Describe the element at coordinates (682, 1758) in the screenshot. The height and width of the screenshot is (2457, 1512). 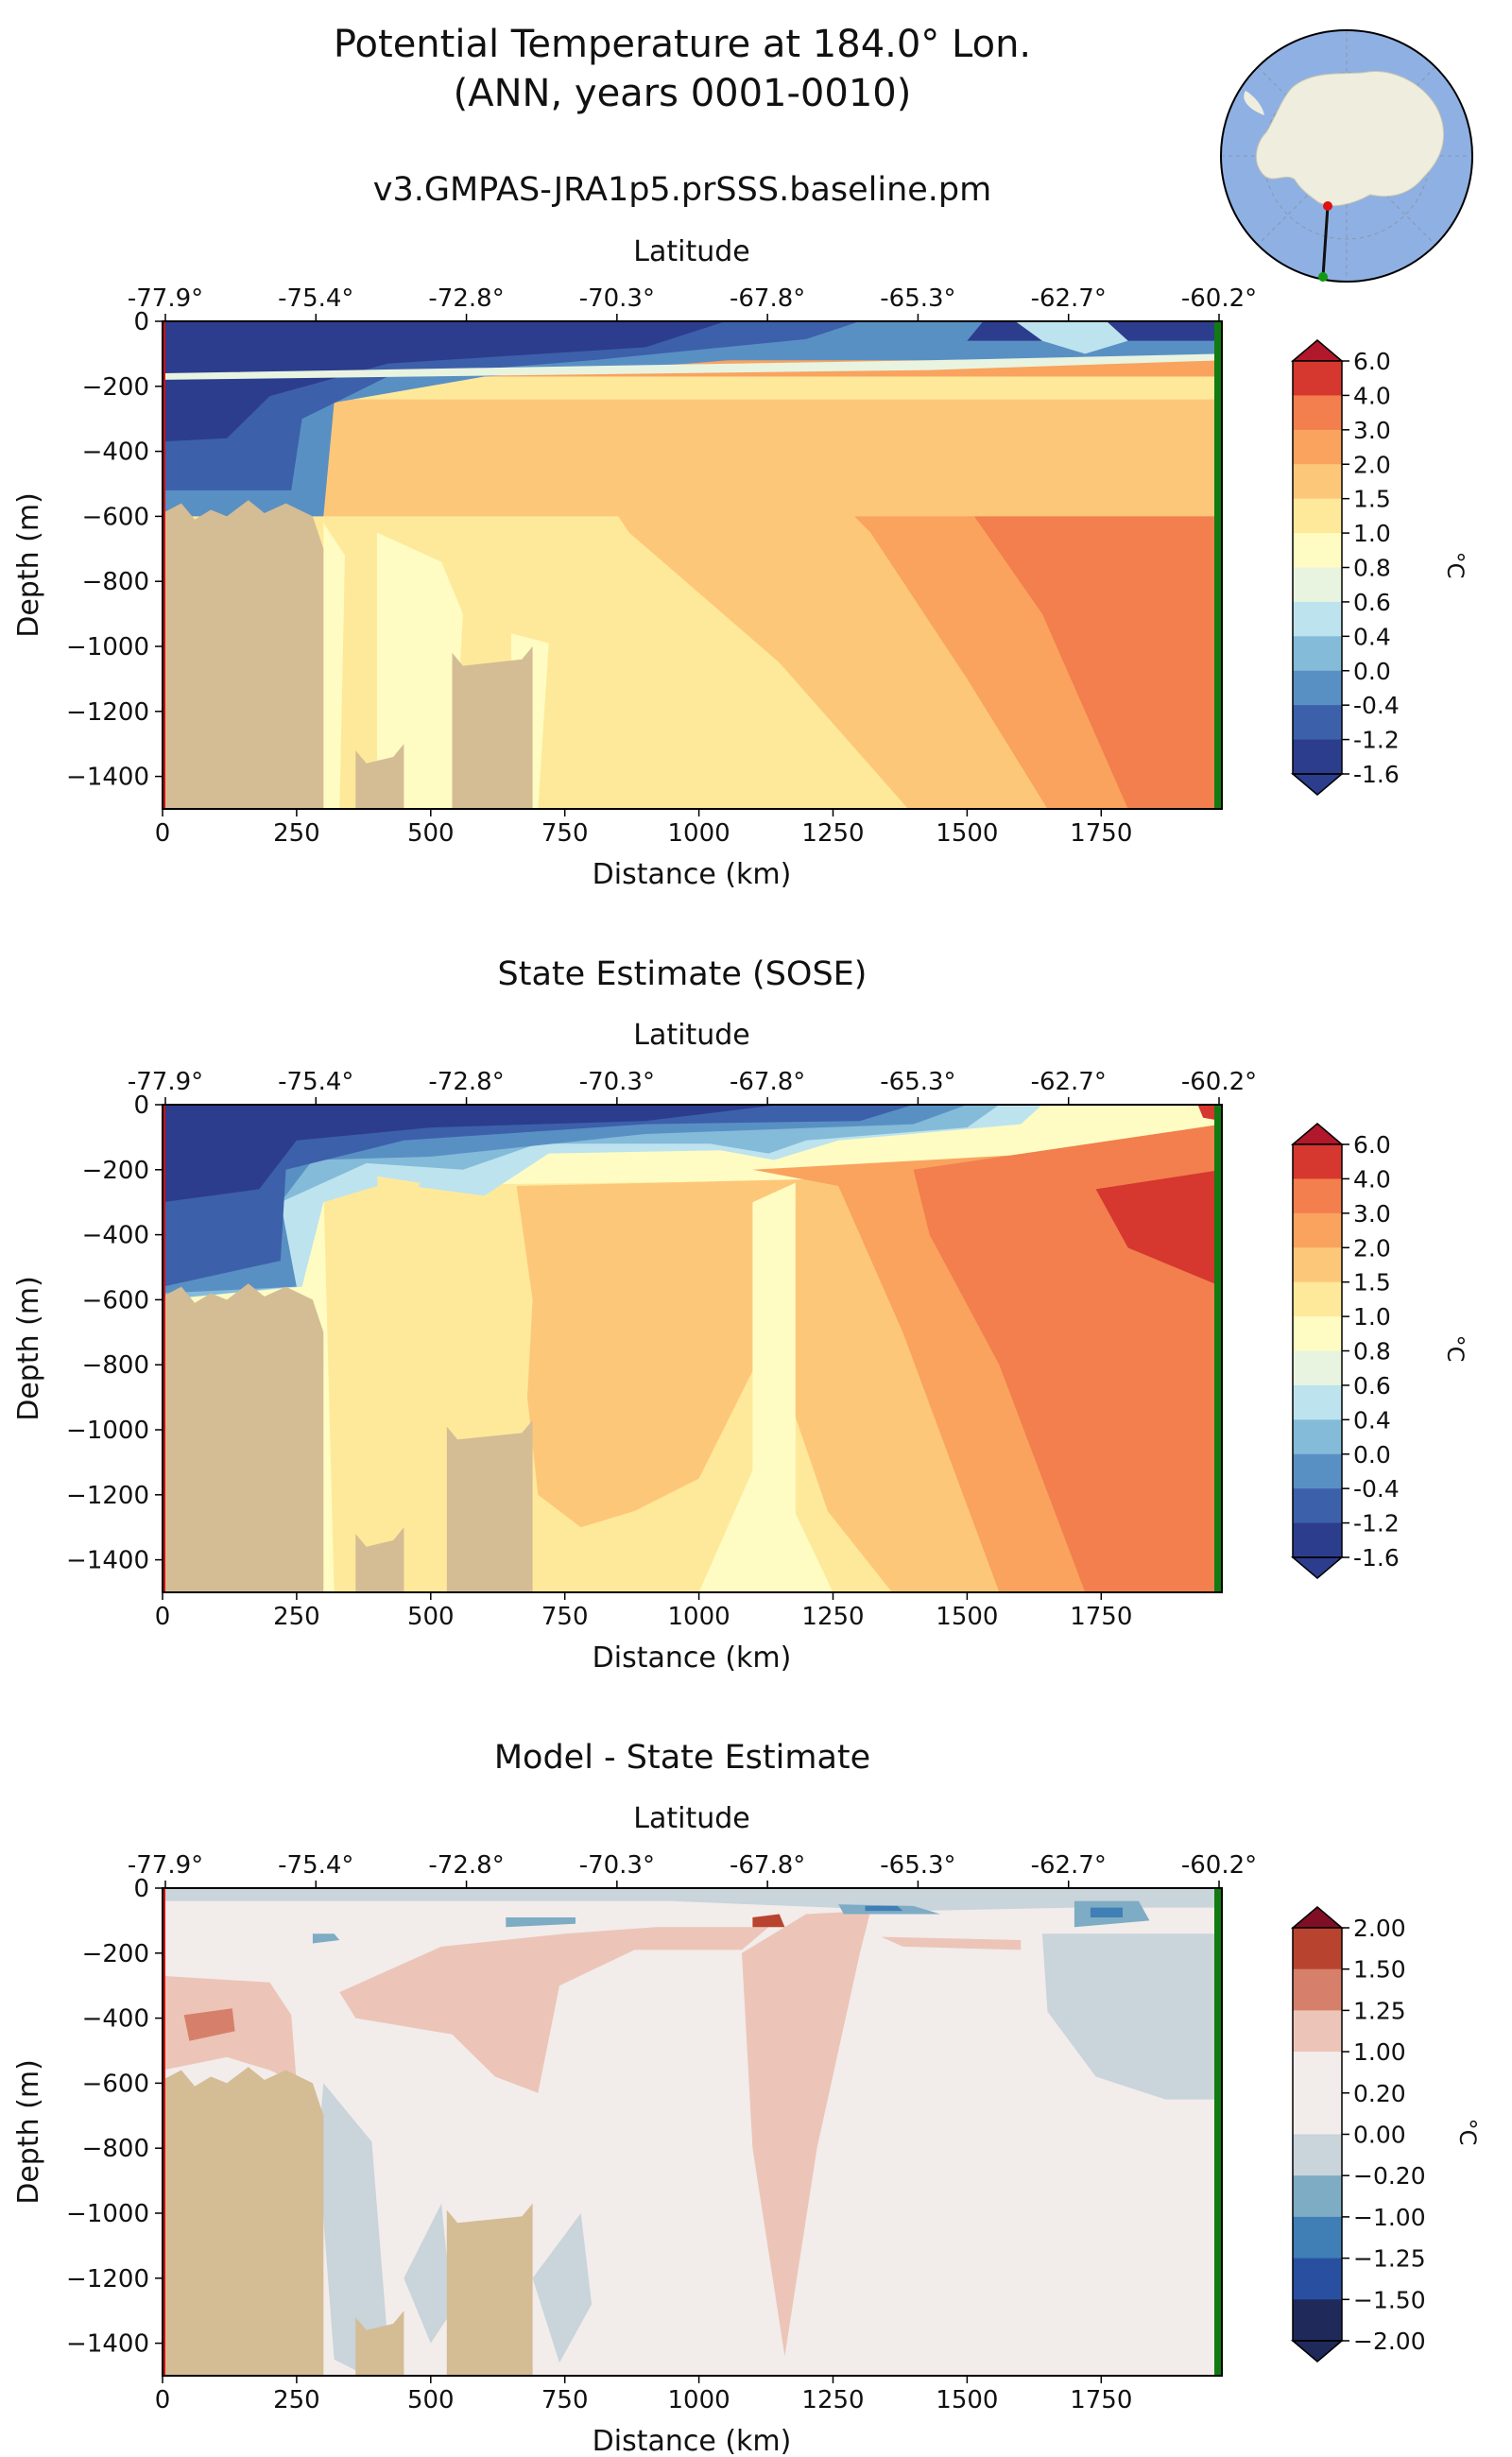
I see `panel-title: Model - State Estimate` at that location.